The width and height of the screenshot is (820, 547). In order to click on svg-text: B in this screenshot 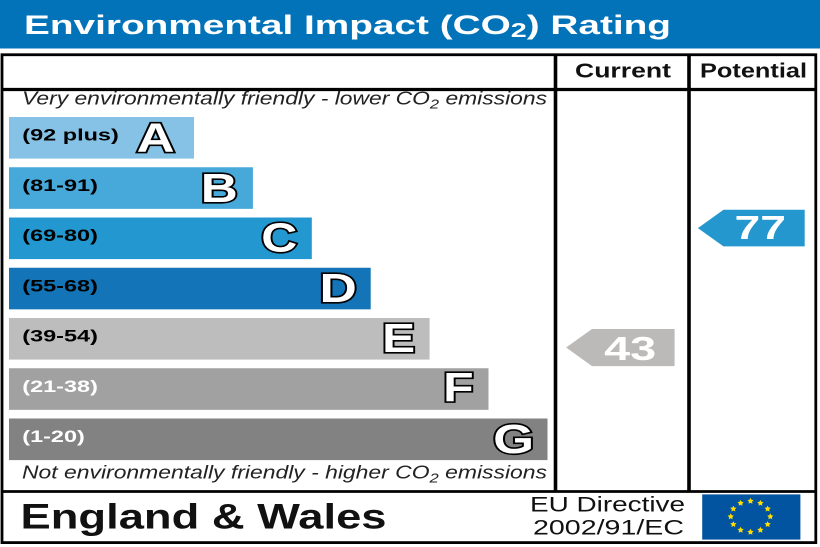, I will do `click(219, 188)`.